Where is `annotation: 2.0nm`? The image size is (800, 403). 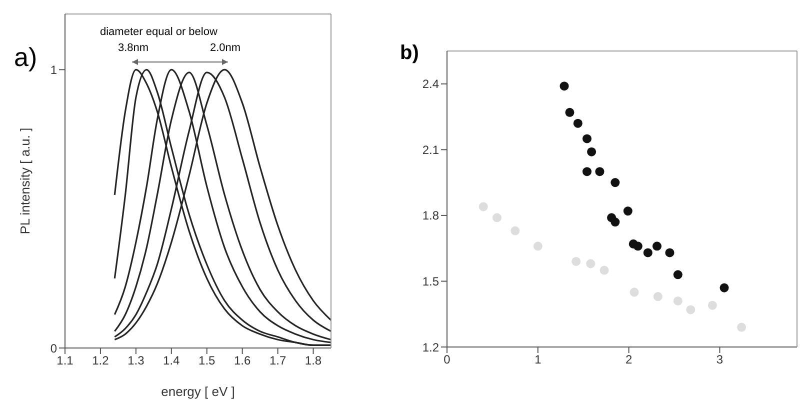 annotation: 2.0nm is located at coordinates (225, 48).